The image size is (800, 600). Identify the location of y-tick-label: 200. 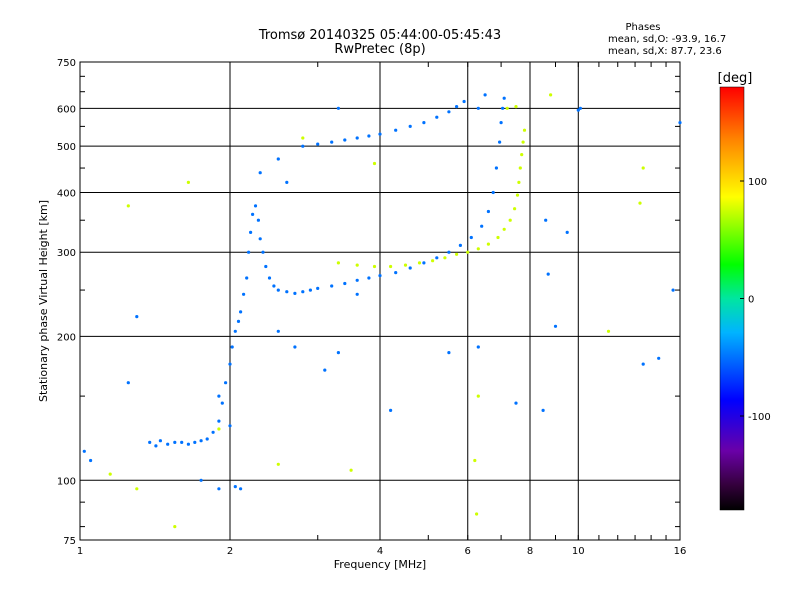
(66, 337).